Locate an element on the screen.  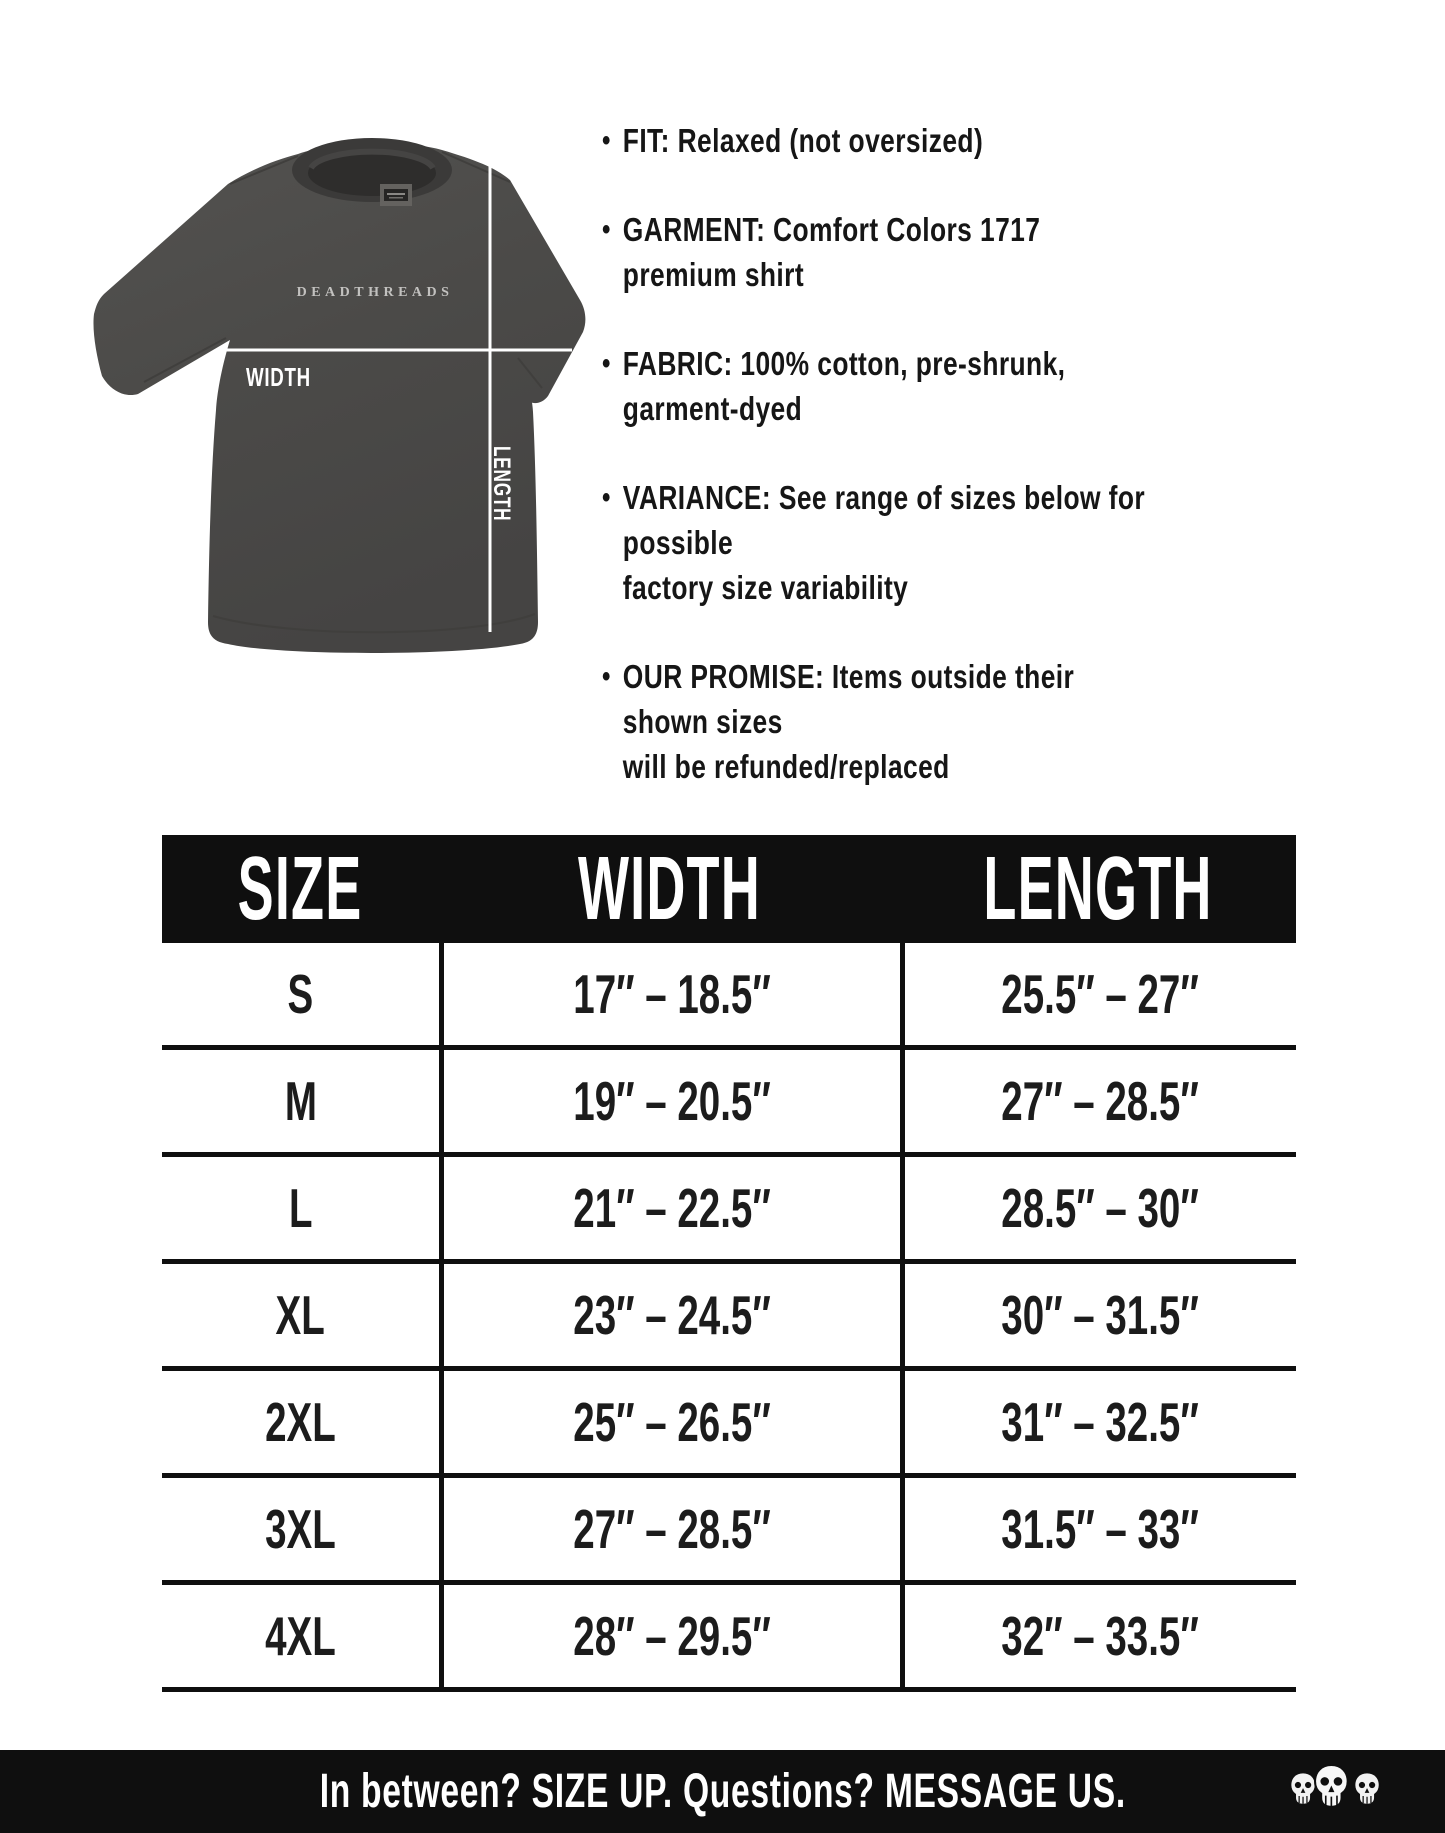
spec-text: FIT: Relaxed (not oversized) is located at coordinates (803, 140).